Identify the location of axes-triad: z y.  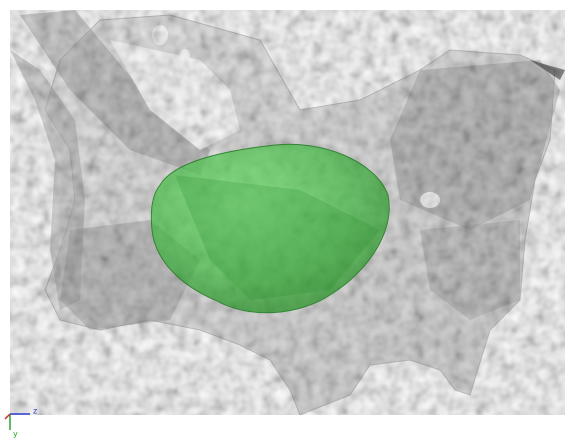
(20, 423).